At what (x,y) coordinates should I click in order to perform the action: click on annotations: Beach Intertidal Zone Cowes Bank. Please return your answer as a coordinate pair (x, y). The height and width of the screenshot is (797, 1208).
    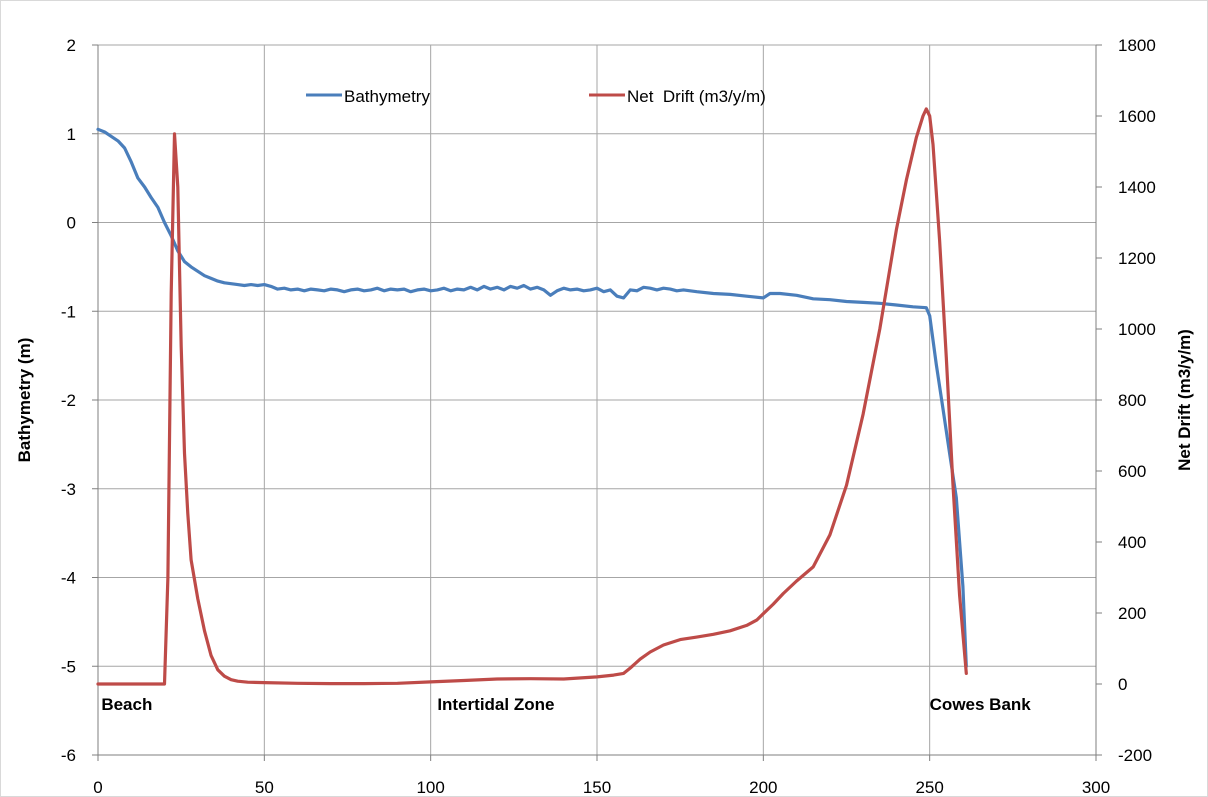
    Looking at the image, I should click on (566, 704).